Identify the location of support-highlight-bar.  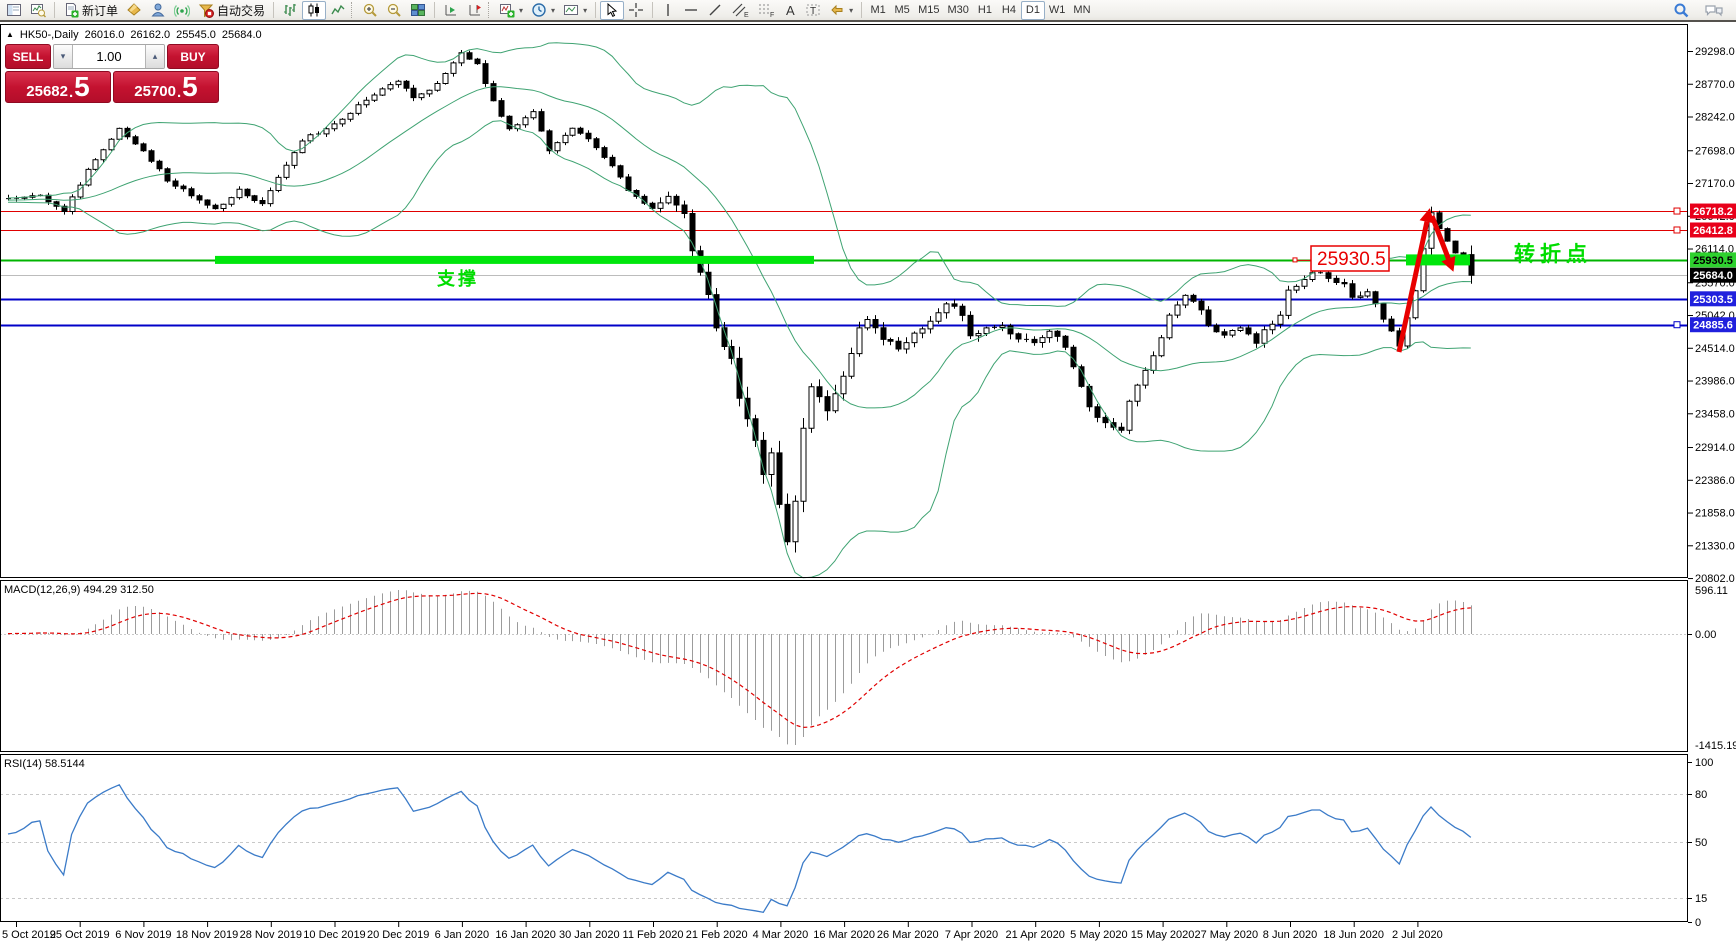
(1438, 260).